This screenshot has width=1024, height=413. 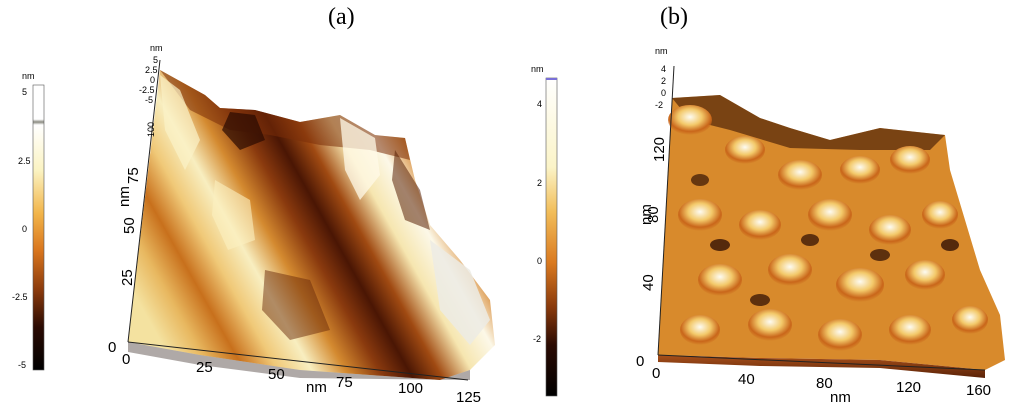 I want to click on colorbar-a-tick-neg5: -5, so click(x=22, y=365).